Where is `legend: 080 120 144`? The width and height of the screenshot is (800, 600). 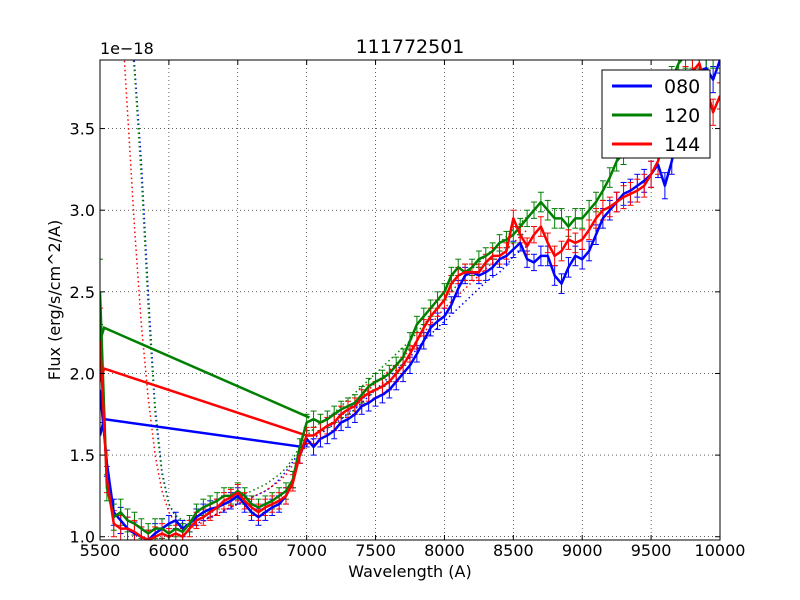 legend: 080 120 144 is located at coordinates (656, 114).